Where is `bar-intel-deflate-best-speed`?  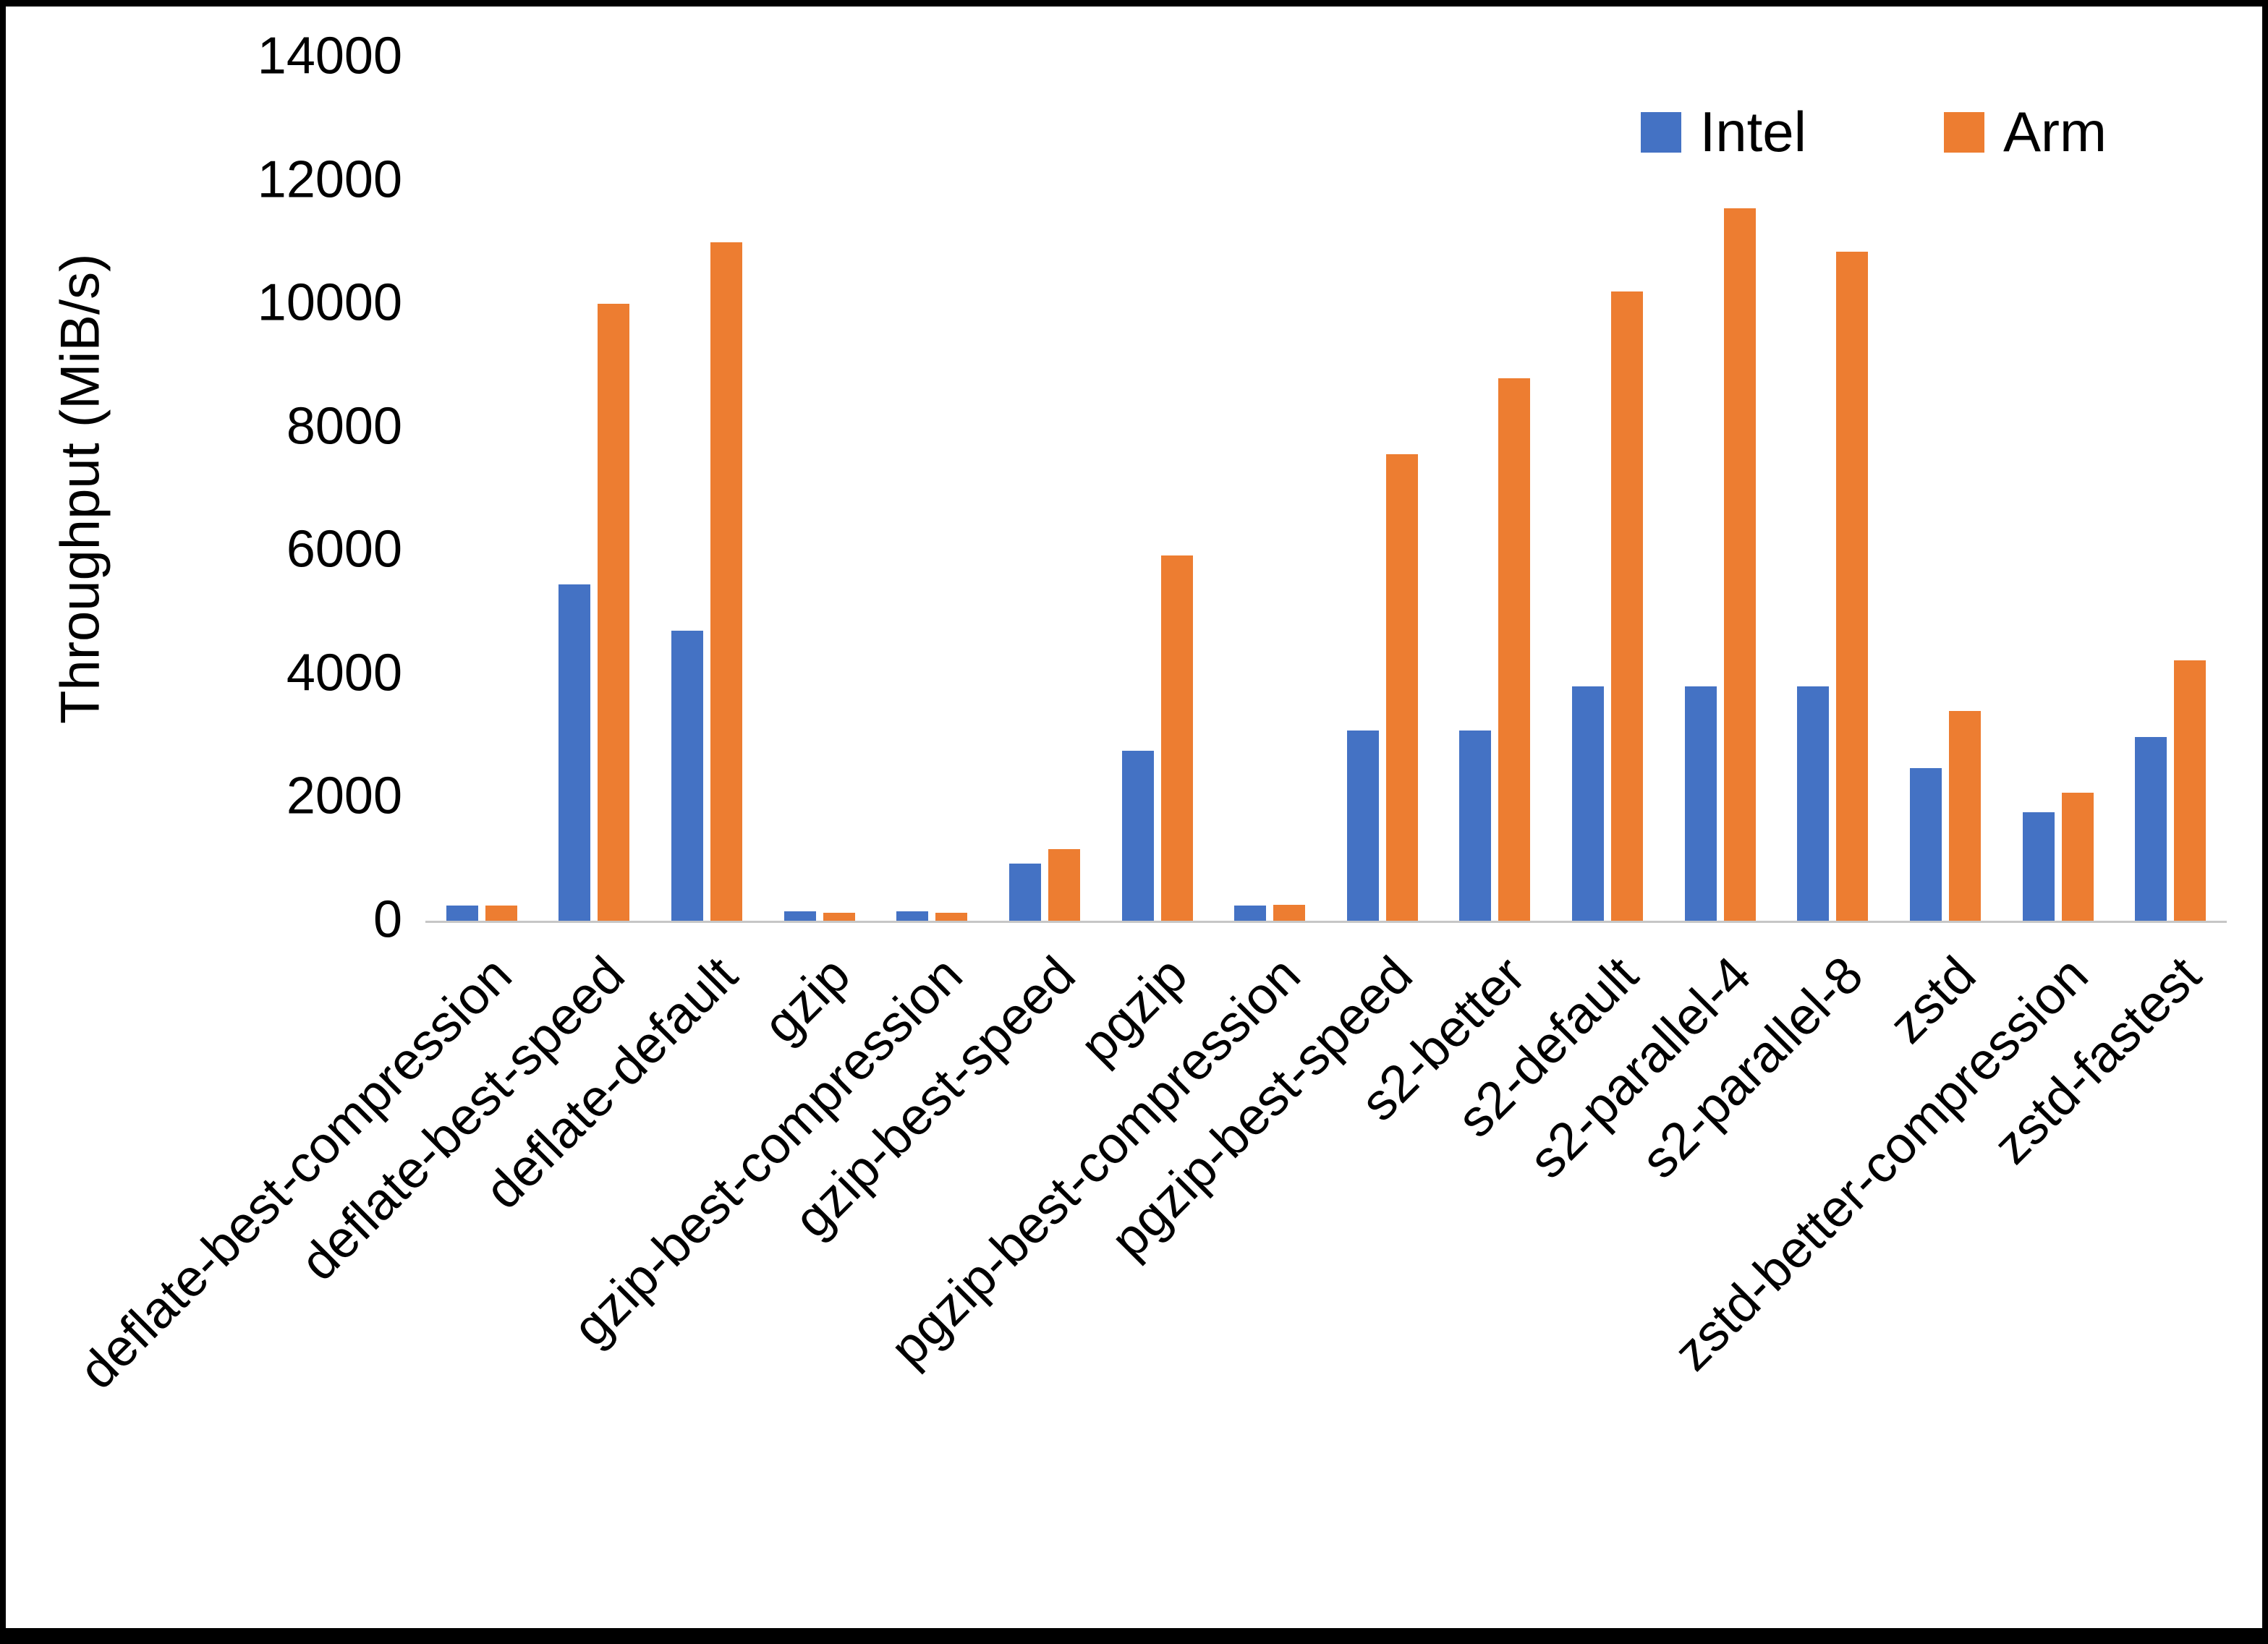 bar-intel-deflate-best-speed is located at coordinates (574, 752).